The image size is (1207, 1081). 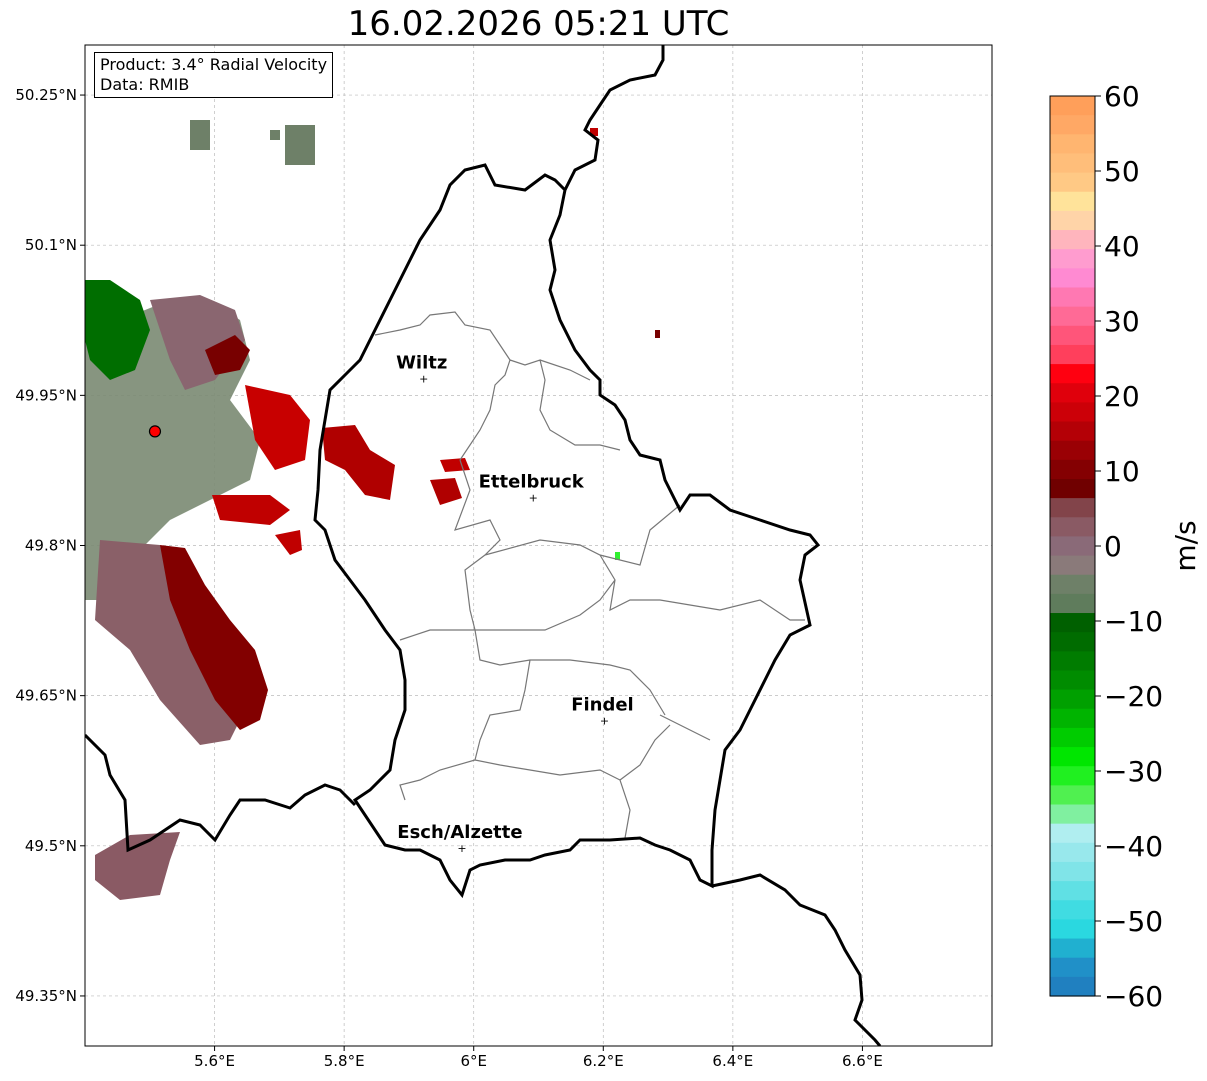 I want to click on colorbar-tick-label: 40, so click(x=1122, y=246).